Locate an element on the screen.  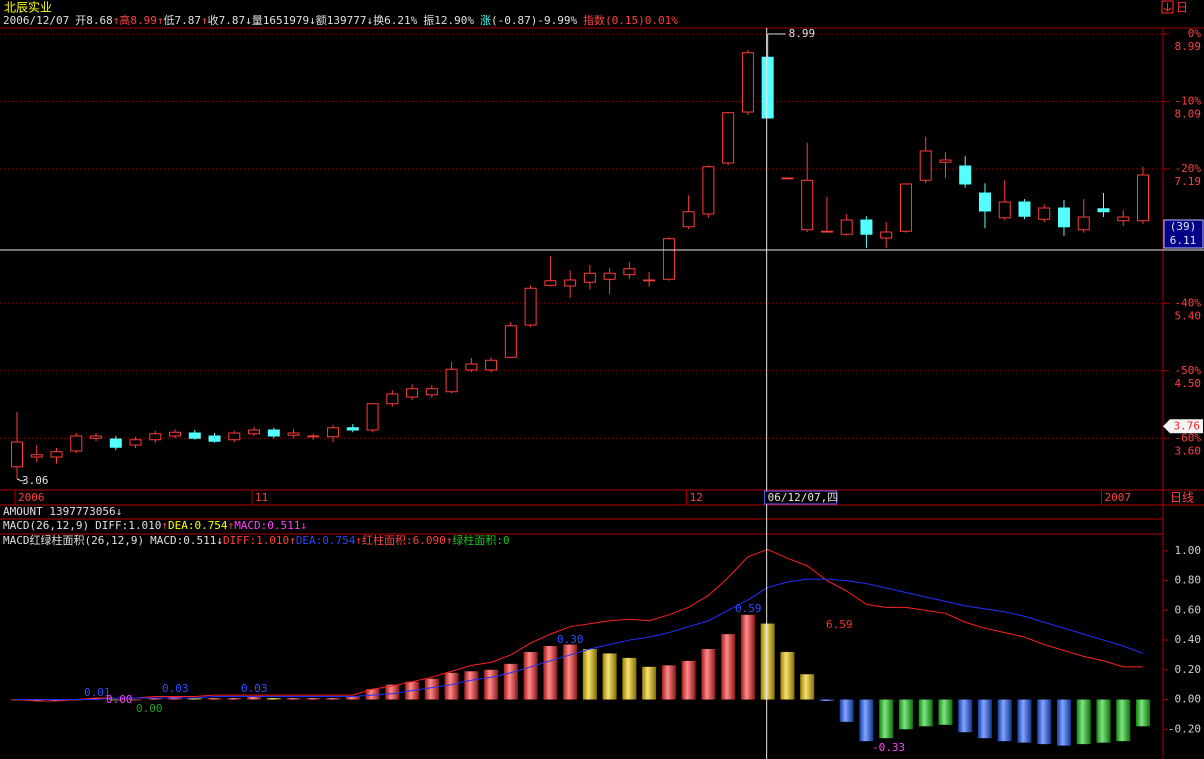
cursor-count: (39) is located at coordinates (1183, 226).